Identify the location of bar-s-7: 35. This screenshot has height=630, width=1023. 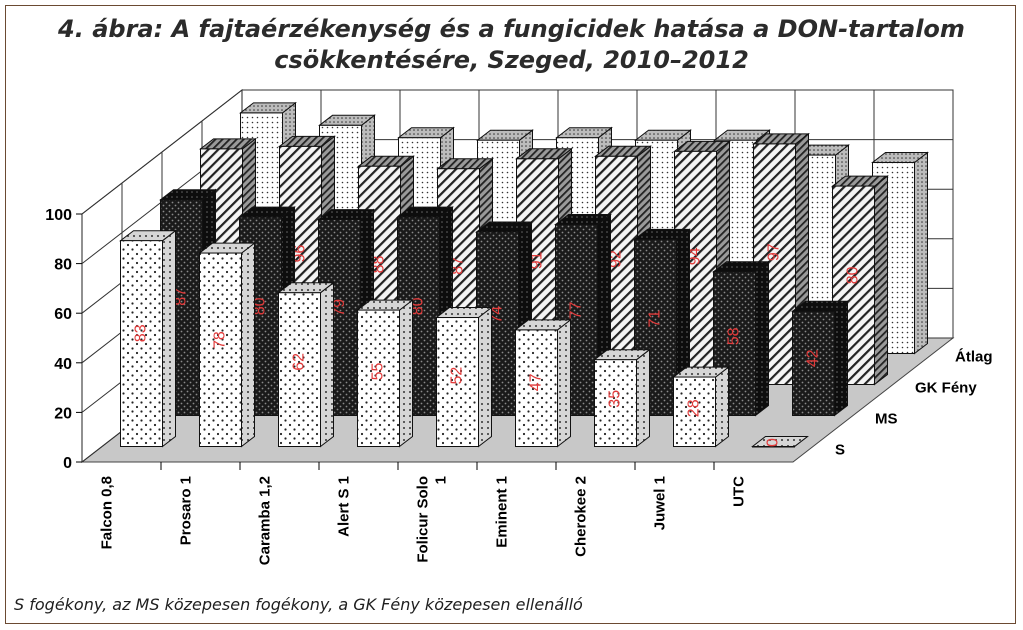
(622, 398).